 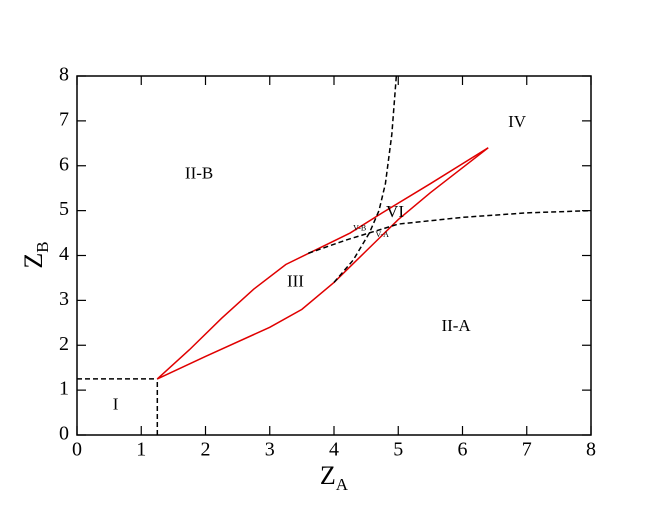 What do you see at coordinates (342, 484) in the screenshot?
I see `x-label-sub: A` at bounding box center [342, 484].